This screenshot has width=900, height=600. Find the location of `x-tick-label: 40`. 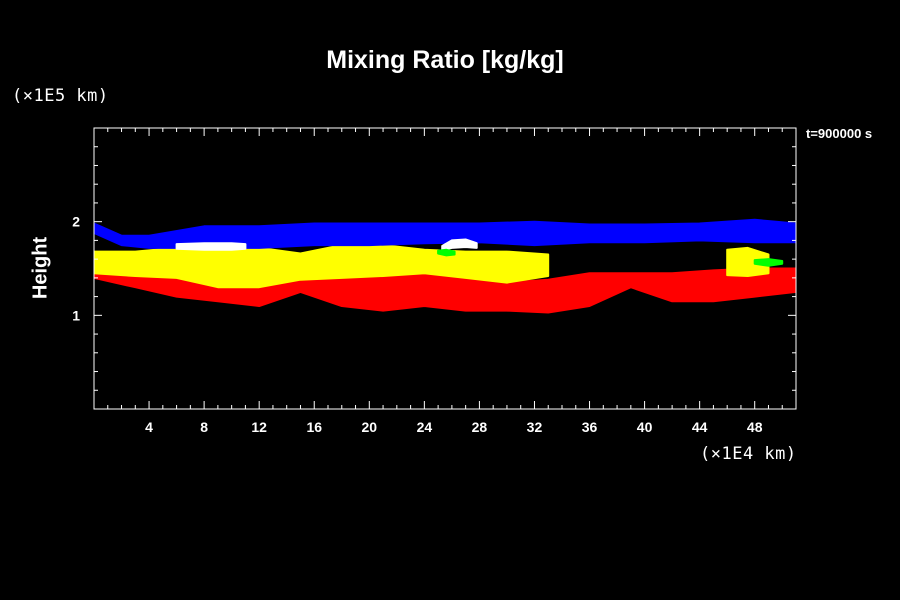

x-tick-label: 40 is located at coordinates (645, 427).